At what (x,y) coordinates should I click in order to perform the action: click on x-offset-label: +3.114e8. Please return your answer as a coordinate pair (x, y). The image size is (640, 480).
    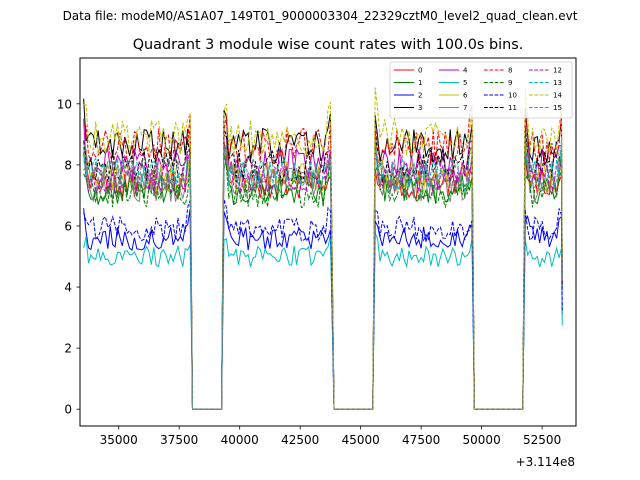
    Looking at the image, I should click on (545, 462).